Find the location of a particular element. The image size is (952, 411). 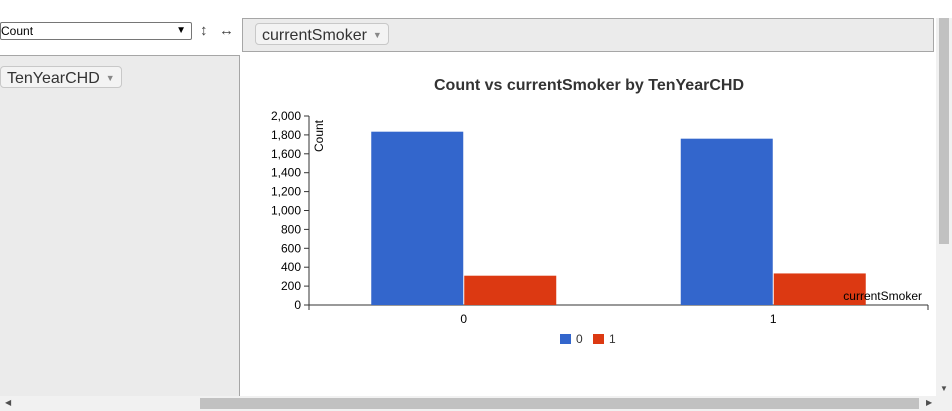

x-tick-label: 1 is located at coordinates (773, 319).